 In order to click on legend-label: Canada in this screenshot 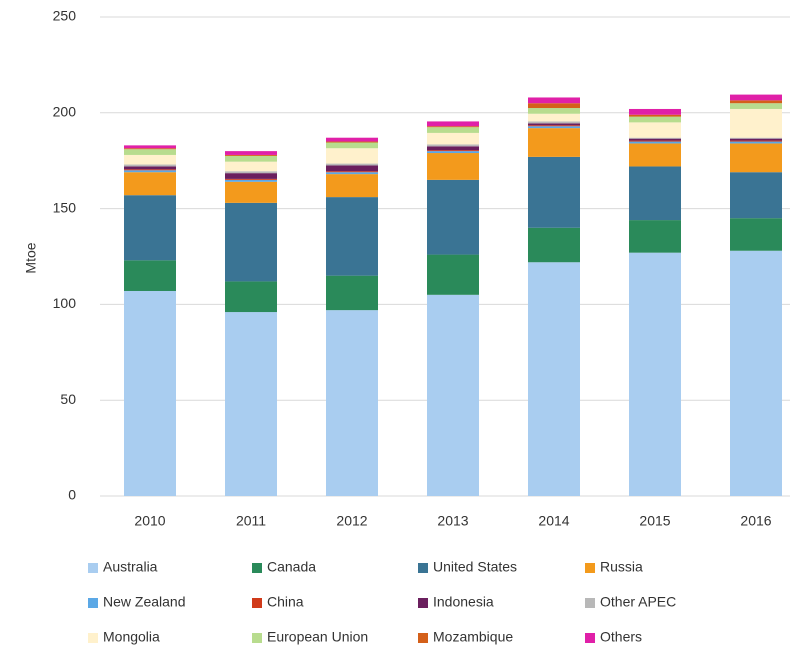, I will do `click(291, 567)`.